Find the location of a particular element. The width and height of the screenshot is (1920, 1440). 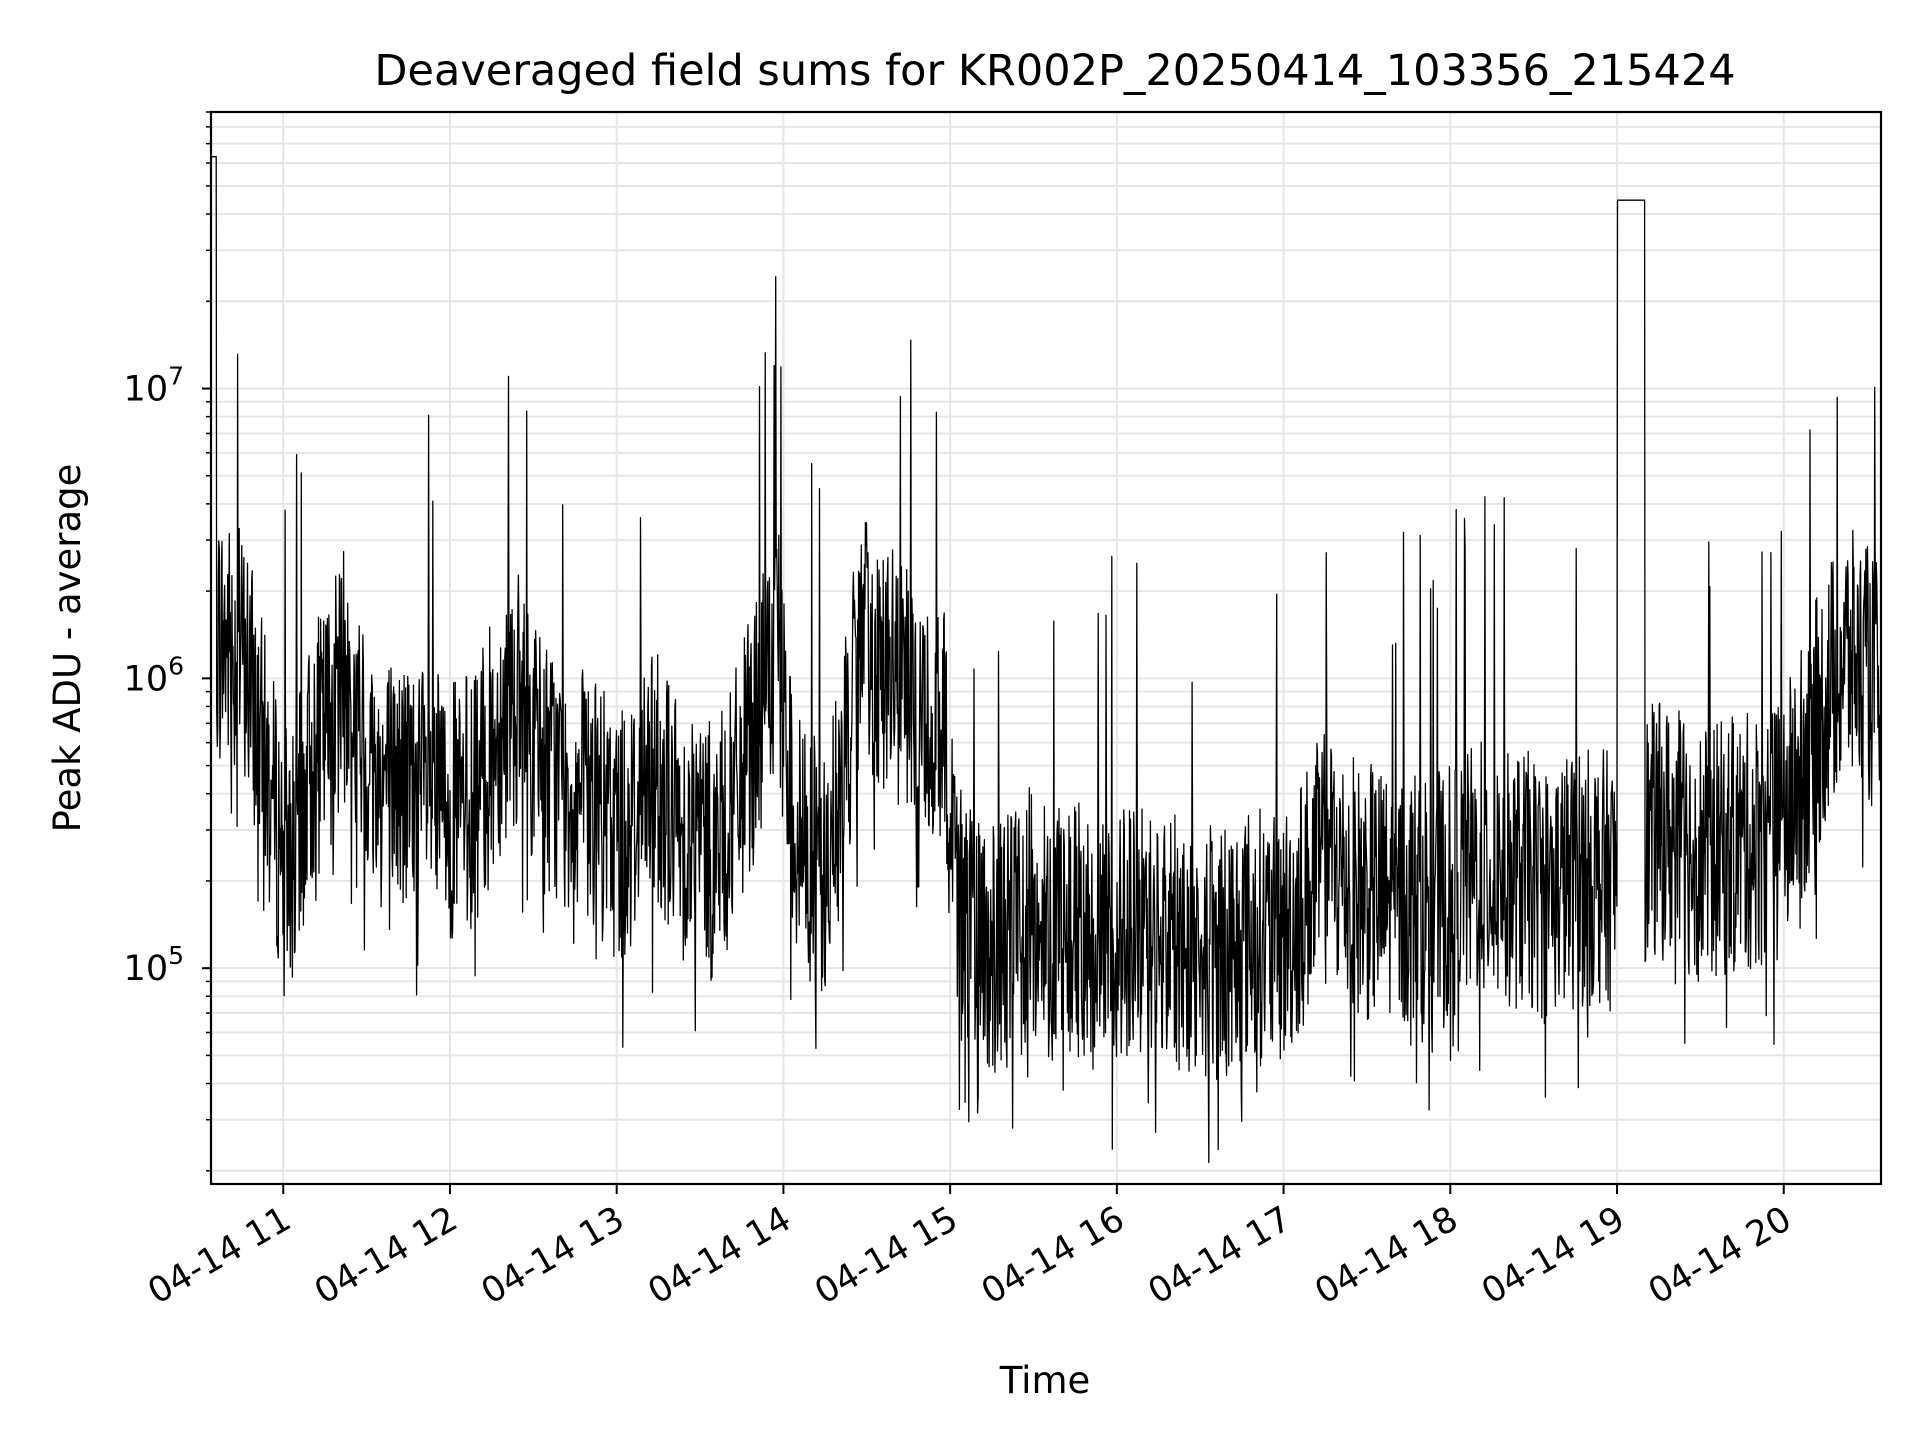

y-axis-label: Peak ADU - average is located at coordinates (67, 648).